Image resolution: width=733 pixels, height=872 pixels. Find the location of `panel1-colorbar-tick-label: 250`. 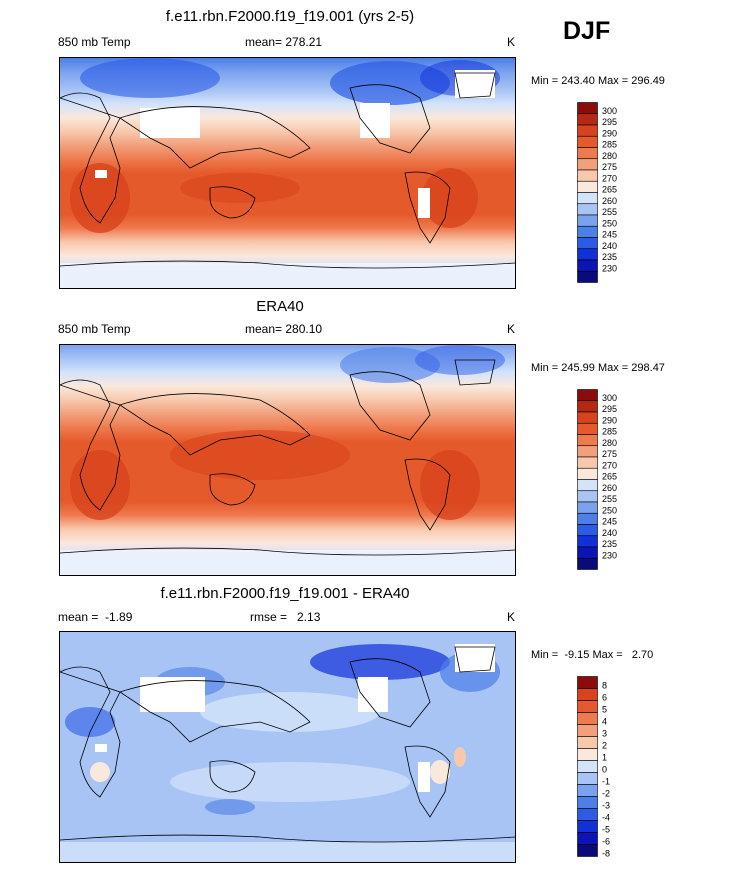

panel1-colorbar-tick-label: 250 is located at coordinates (609, 223).